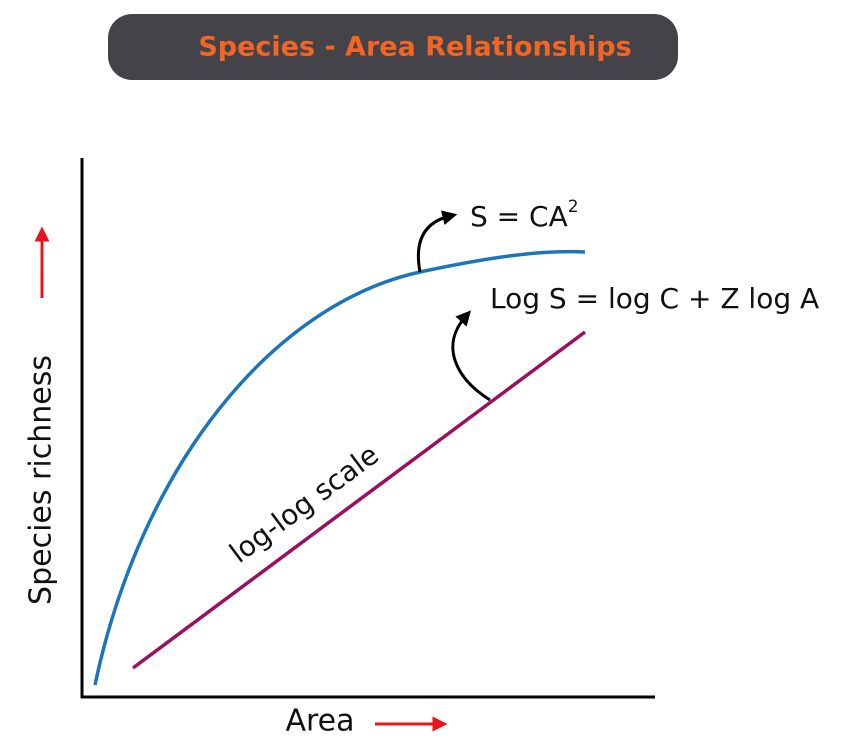  I want to click on y-axis-label: Species richness, so click(41, 480).